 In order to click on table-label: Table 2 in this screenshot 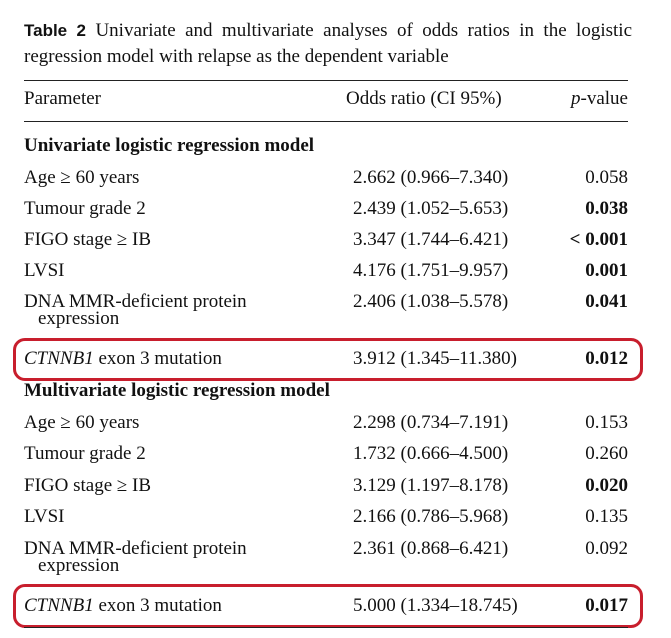, I will do `click(55, 30)`.